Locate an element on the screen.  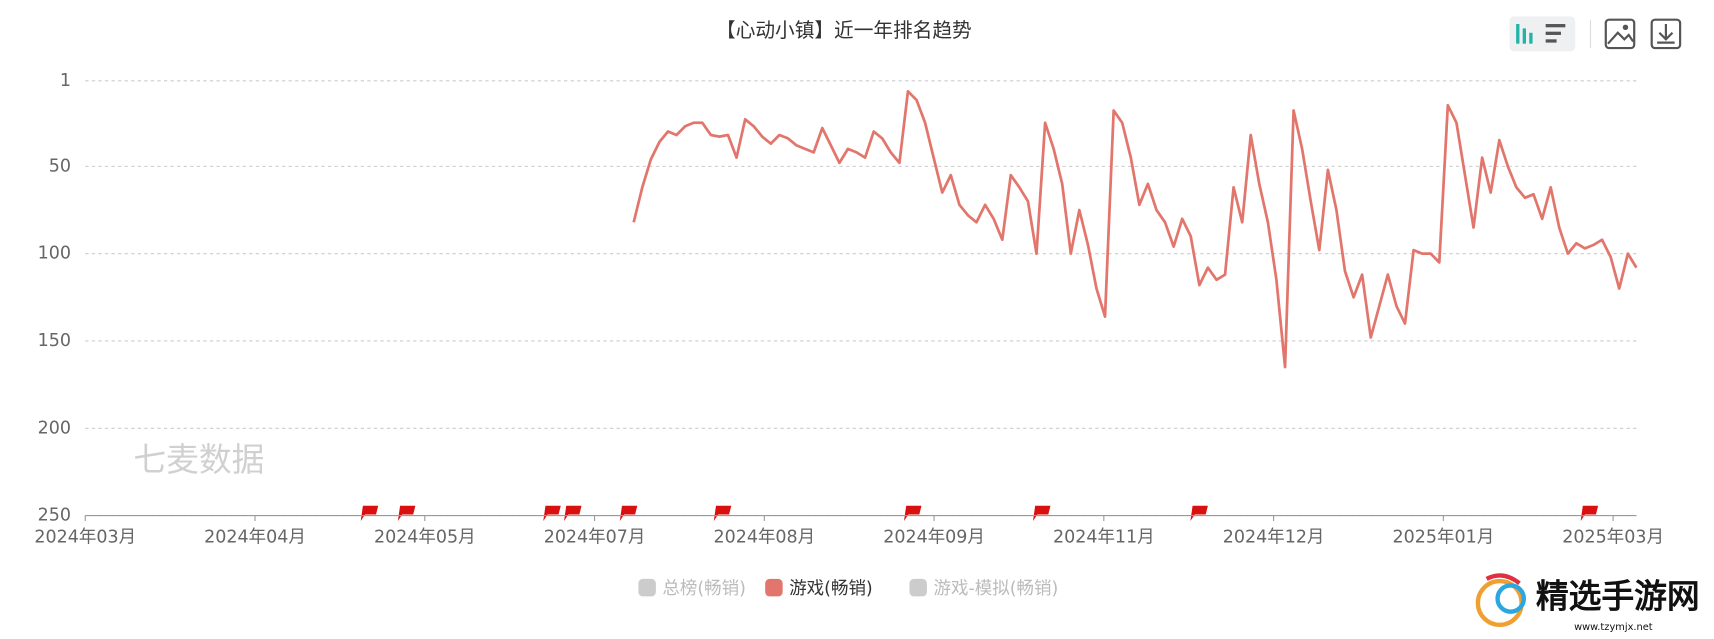
x-tick-label: 2024年08月 is located at coordinates (764, 537).